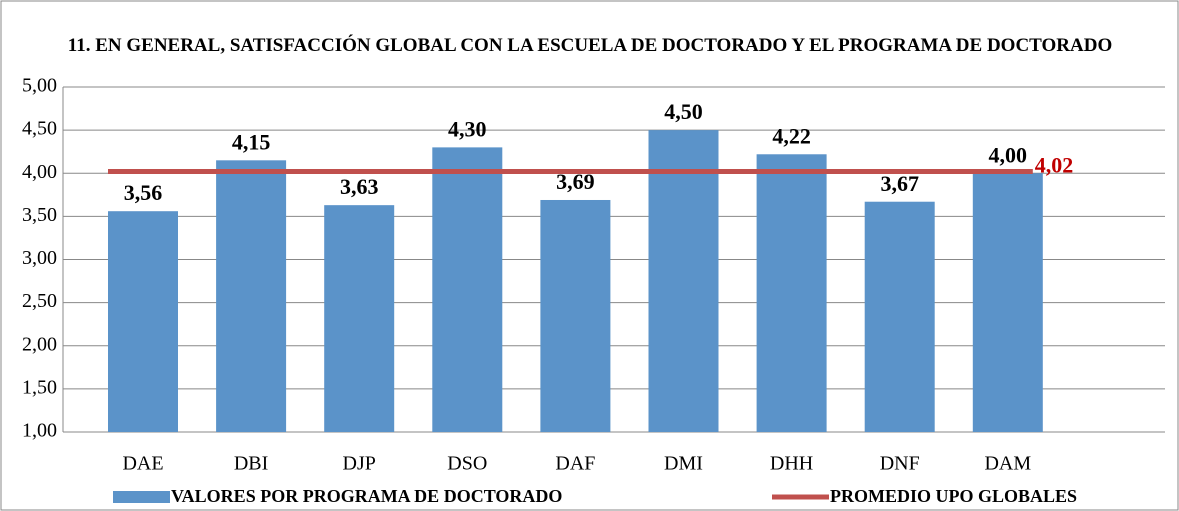 This screenshot has width=1179, height=511. Describe the element at coordinates (39, 86) in the screenshot. I see `y-tick-label: 5,00` at that location.